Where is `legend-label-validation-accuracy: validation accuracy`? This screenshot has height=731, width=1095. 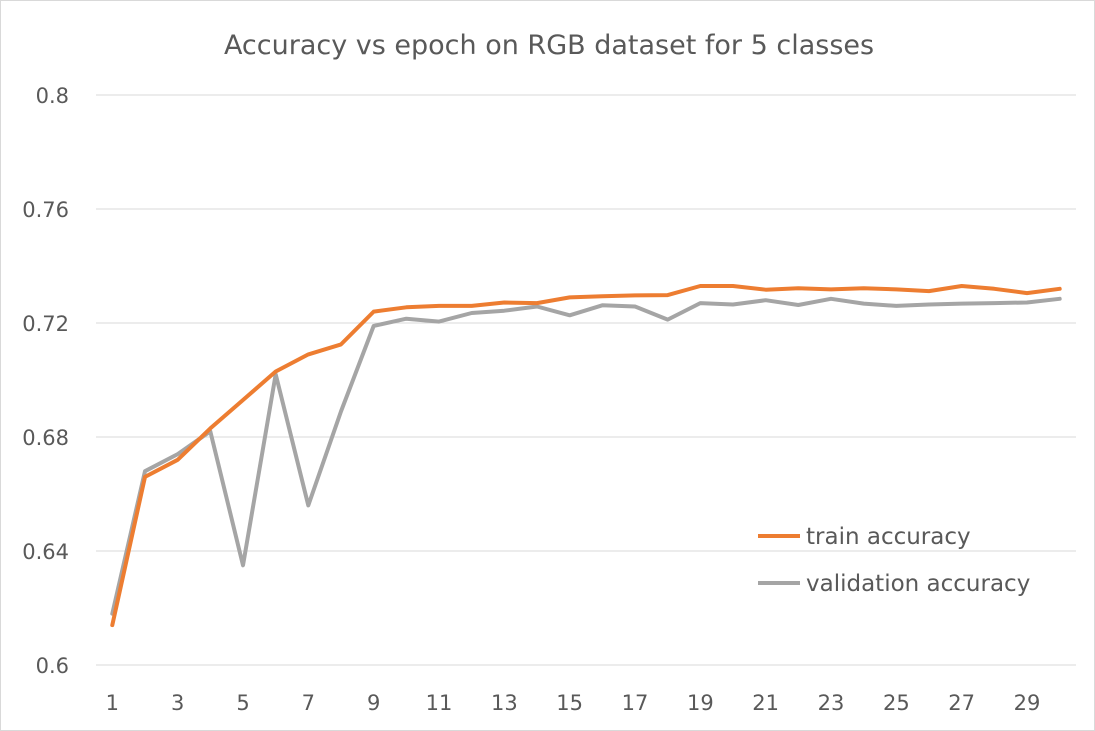
legend-label-validation-accuracy: validation accuracy is located at coordinates (918, 584).